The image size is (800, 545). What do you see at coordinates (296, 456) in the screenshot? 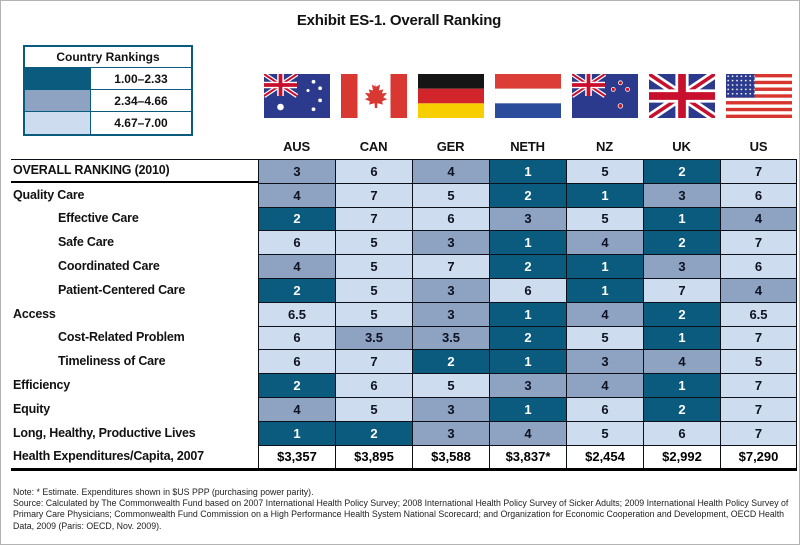
I see `rank-cell: $3,357` at bounding box center [296, 456].